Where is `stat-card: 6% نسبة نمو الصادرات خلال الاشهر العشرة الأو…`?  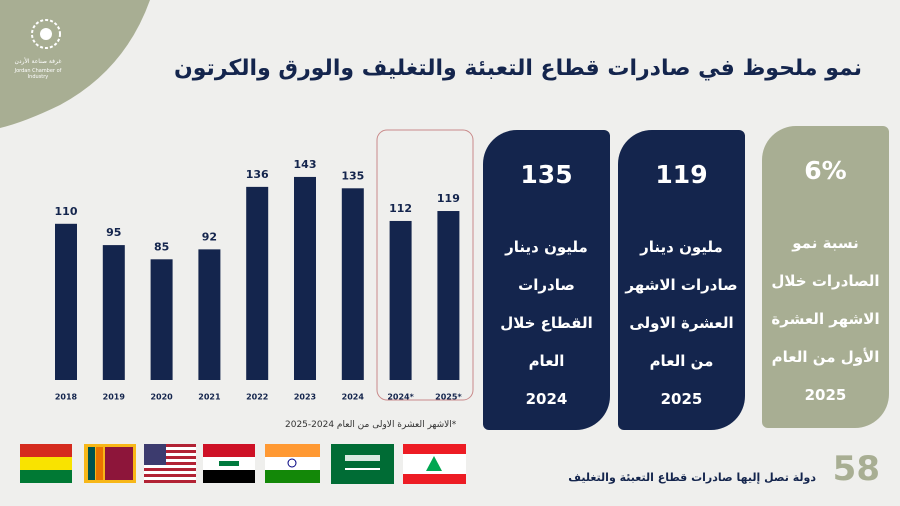 stat-card: 6% نسبة نمو الصادرات خلال الاشهر العشرة الأو… is located at coordinates (825, 277).